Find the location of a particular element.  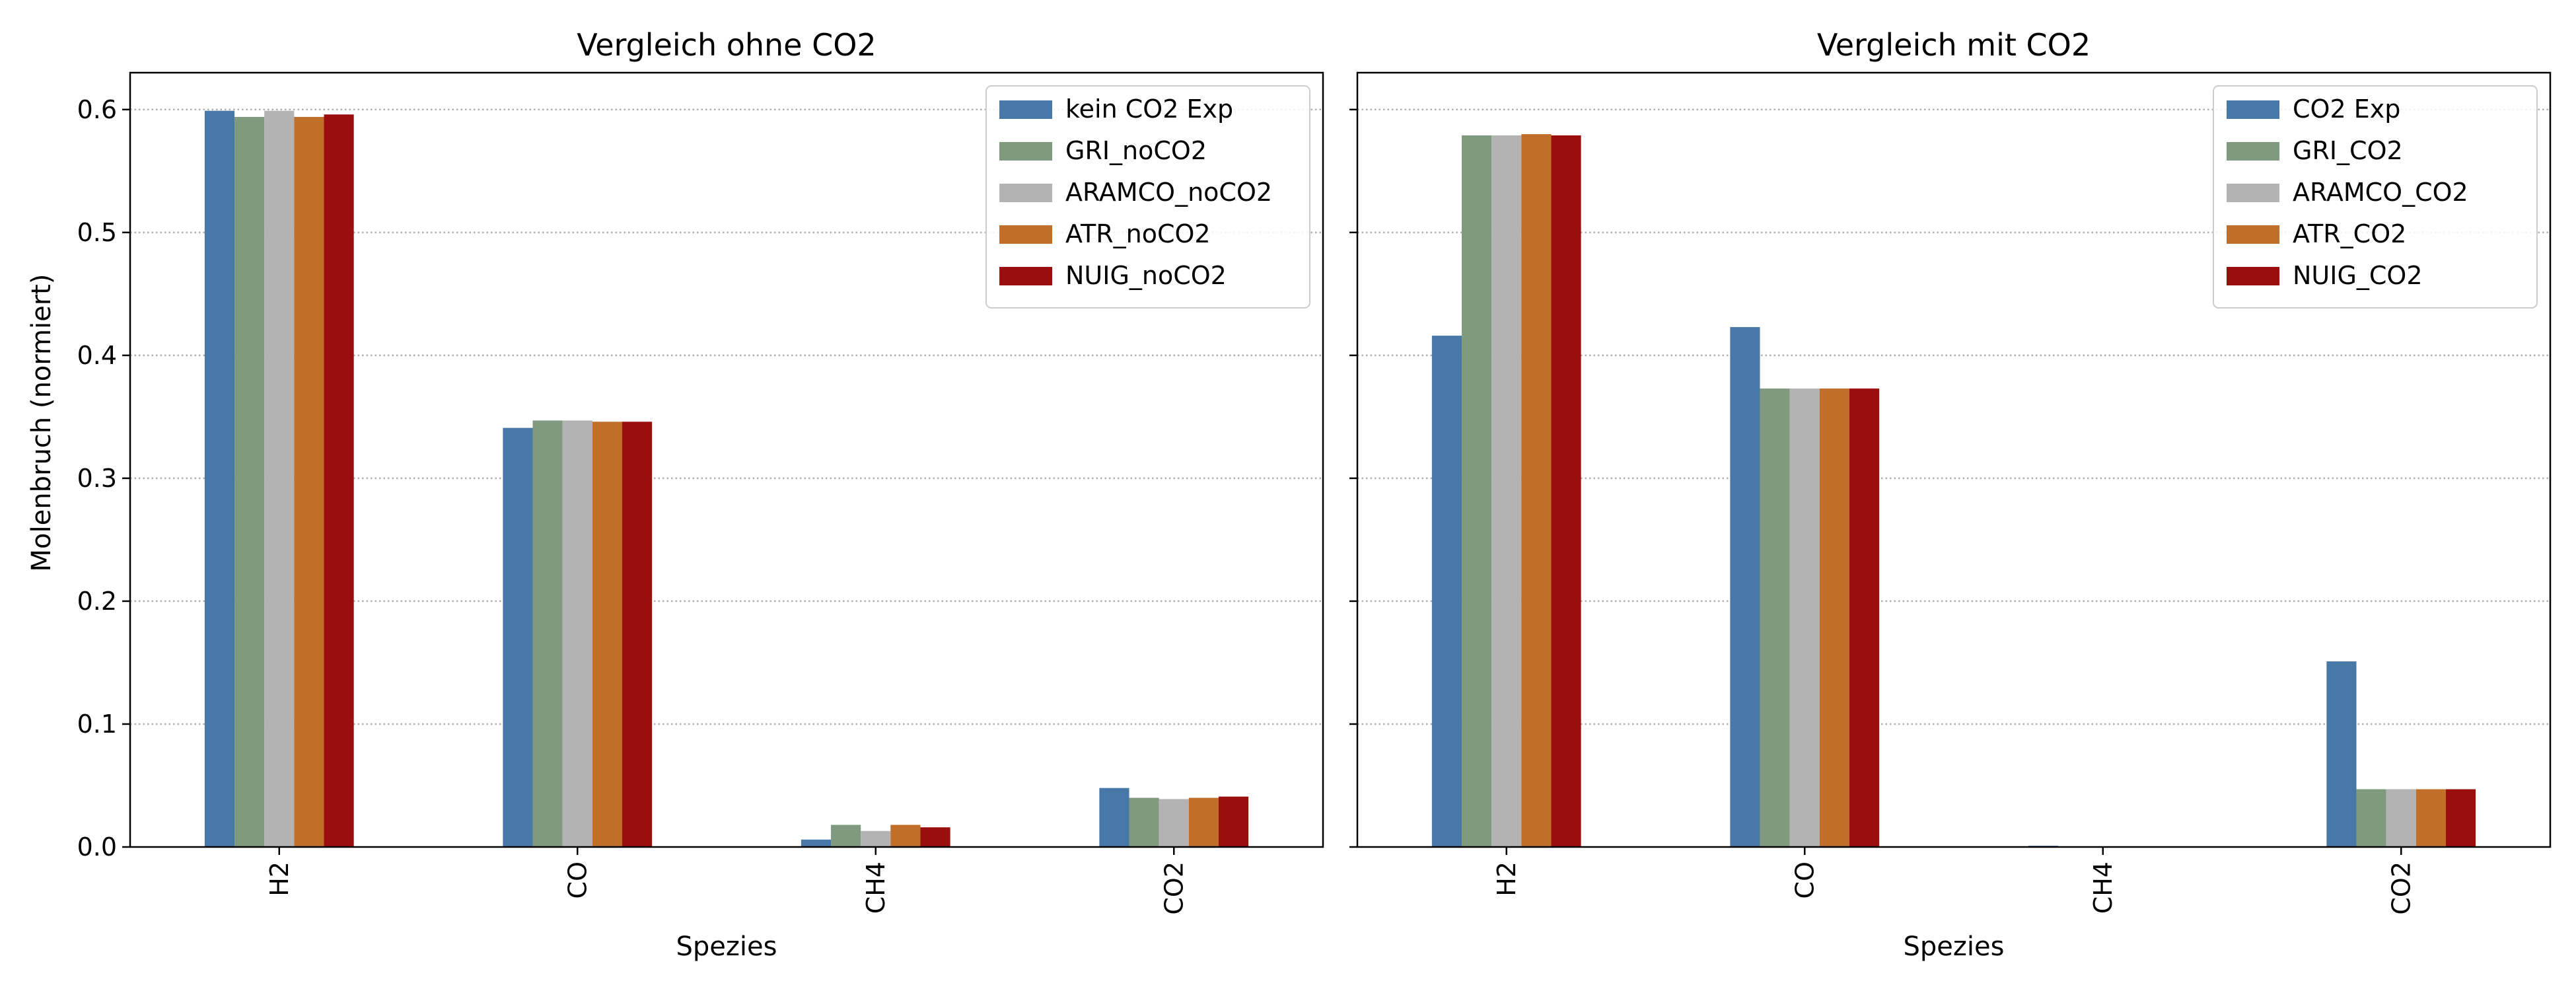

legend-right: CO2 Exp GRI_CO2 ARAMCO_CO2 ATR_CO2 NUIG_CO2 is located at coordinates (2376, 197).